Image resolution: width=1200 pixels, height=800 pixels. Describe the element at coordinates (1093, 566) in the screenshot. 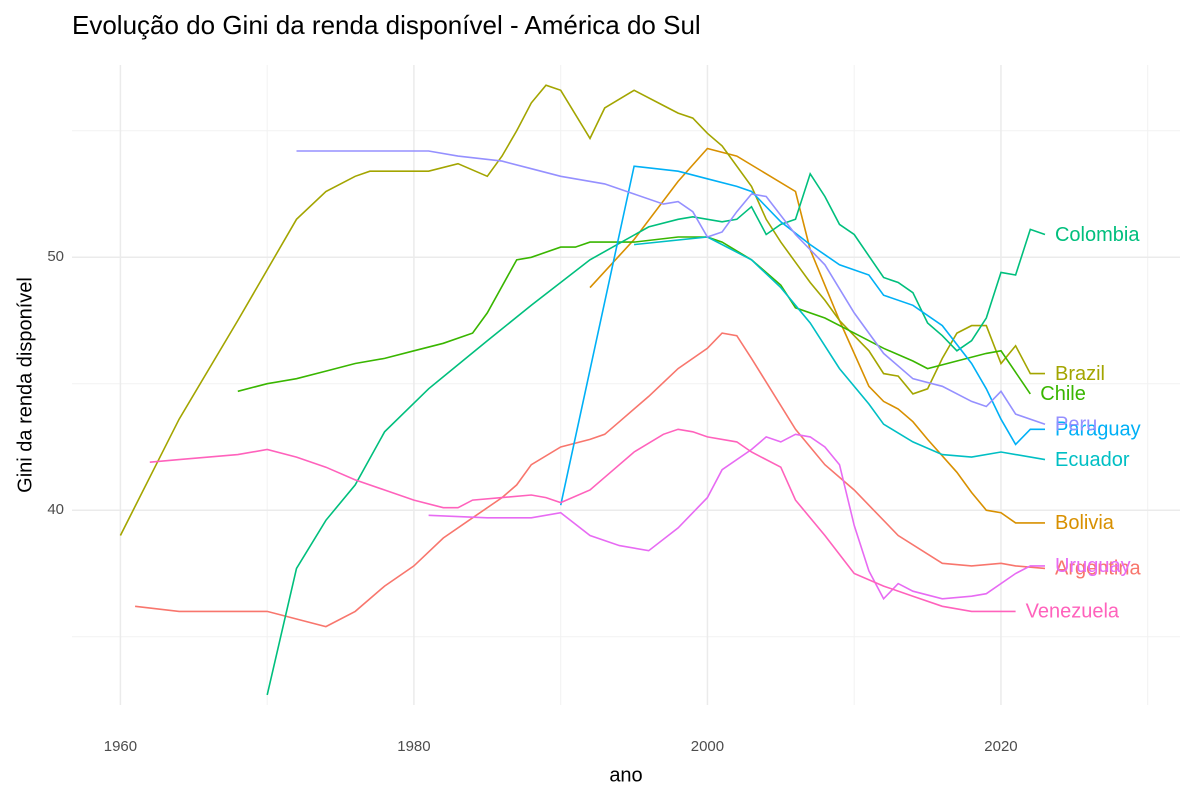

I see `series-label: Uruguay` at that location.